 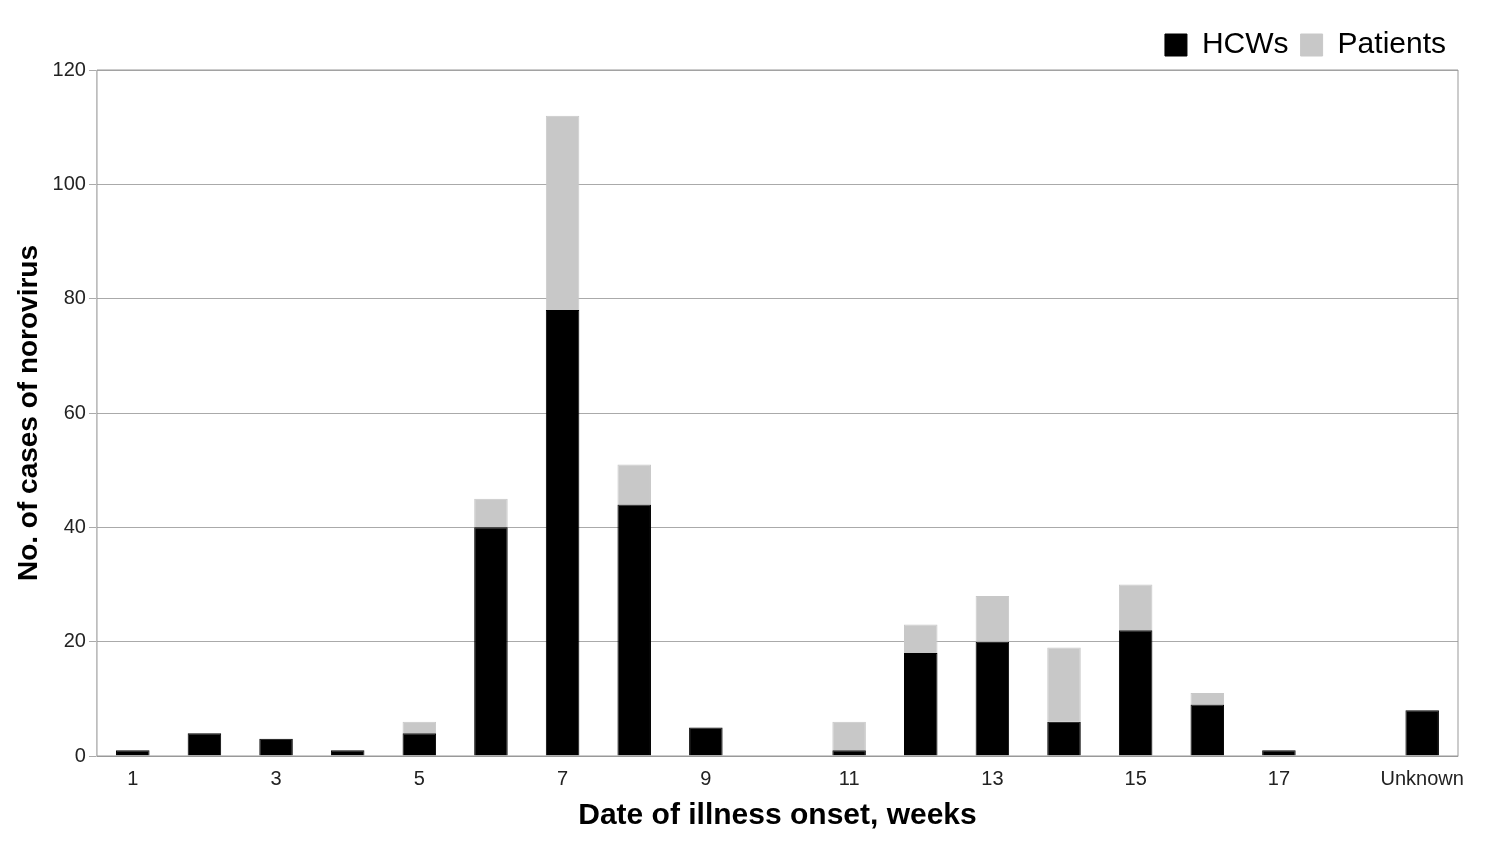 What do you see at coordinates (1279, 777) in the screenshot?
I see `x-tick-label: 17` at bounding box center [1279, 777].